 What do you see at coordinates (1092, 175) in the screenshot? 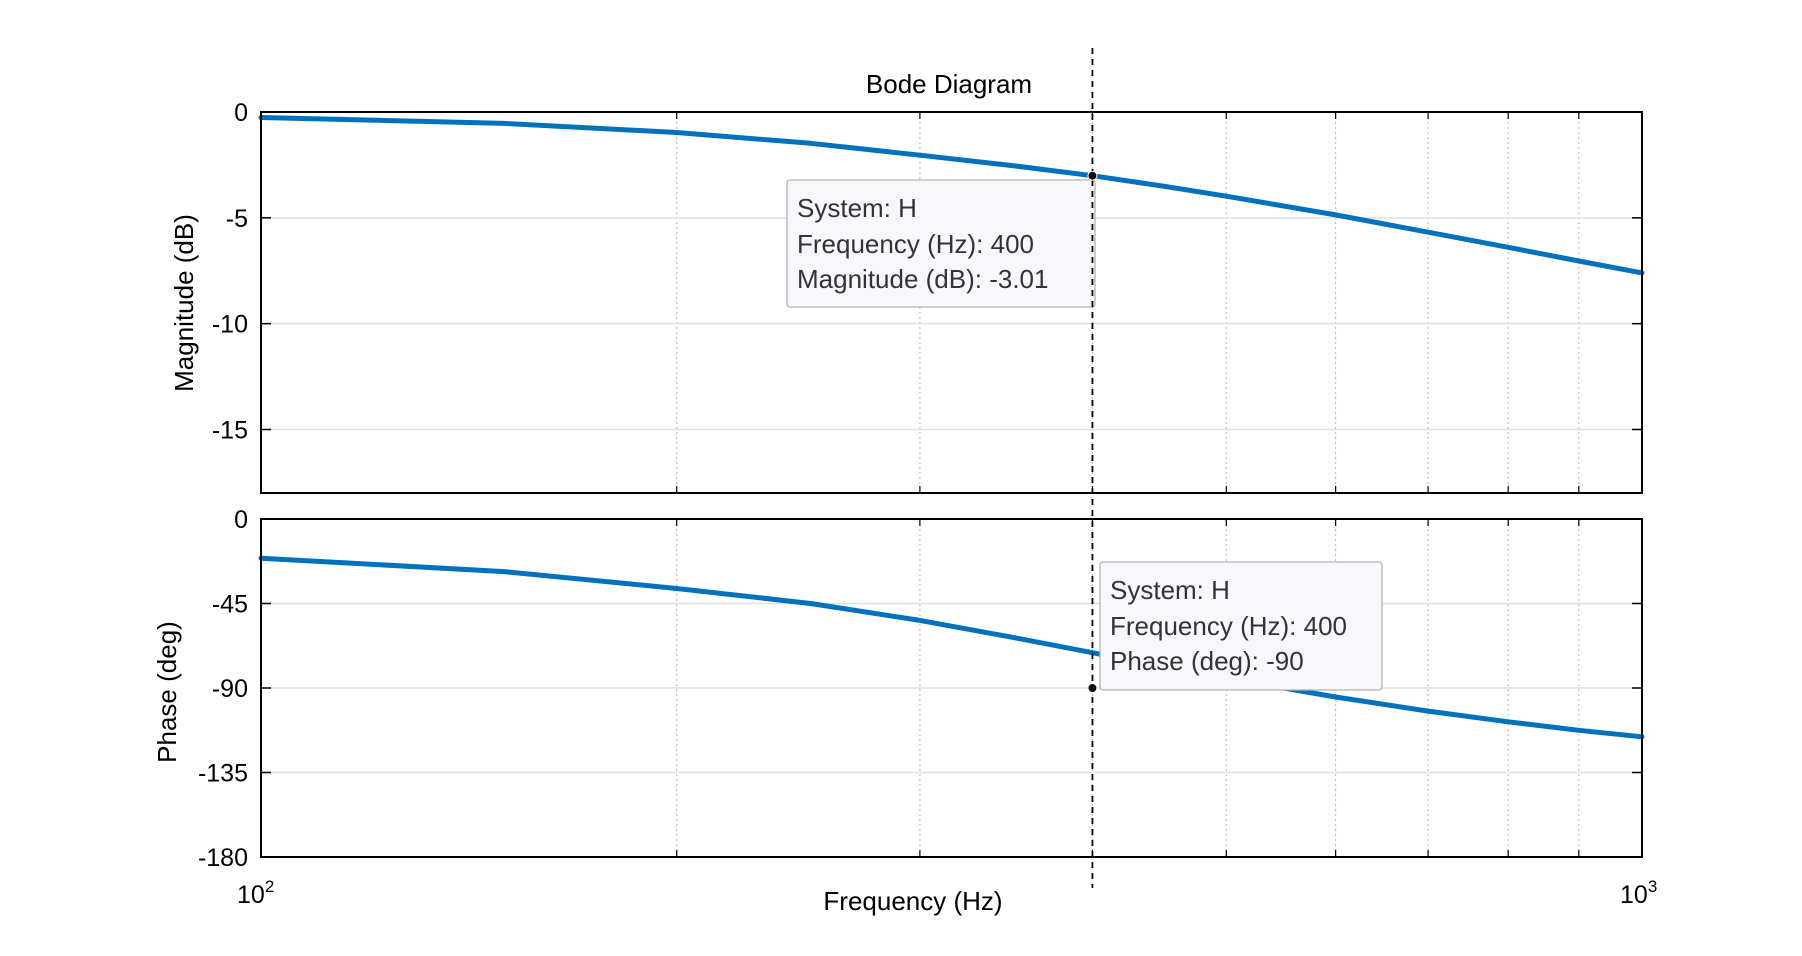
I see `magnitude-datatip-marker` at bounding box center [1092, 175].